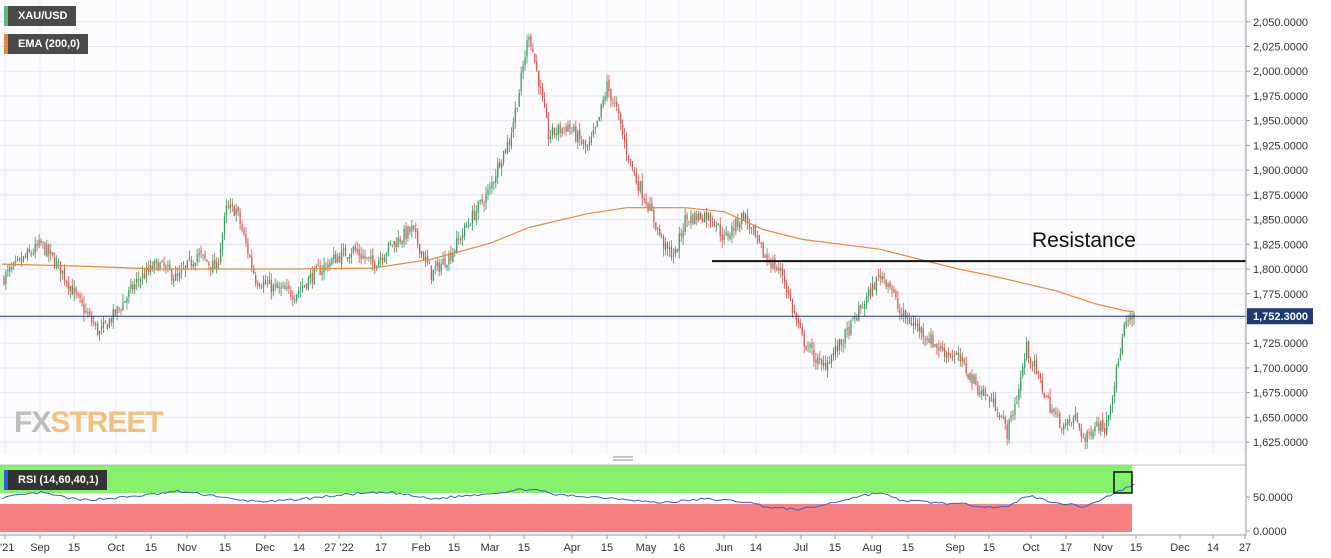 The height and width of the screenshot is (558, 1331). I want to click on rsi-legend: RSI (14,60,40,1), so click(55, 480).